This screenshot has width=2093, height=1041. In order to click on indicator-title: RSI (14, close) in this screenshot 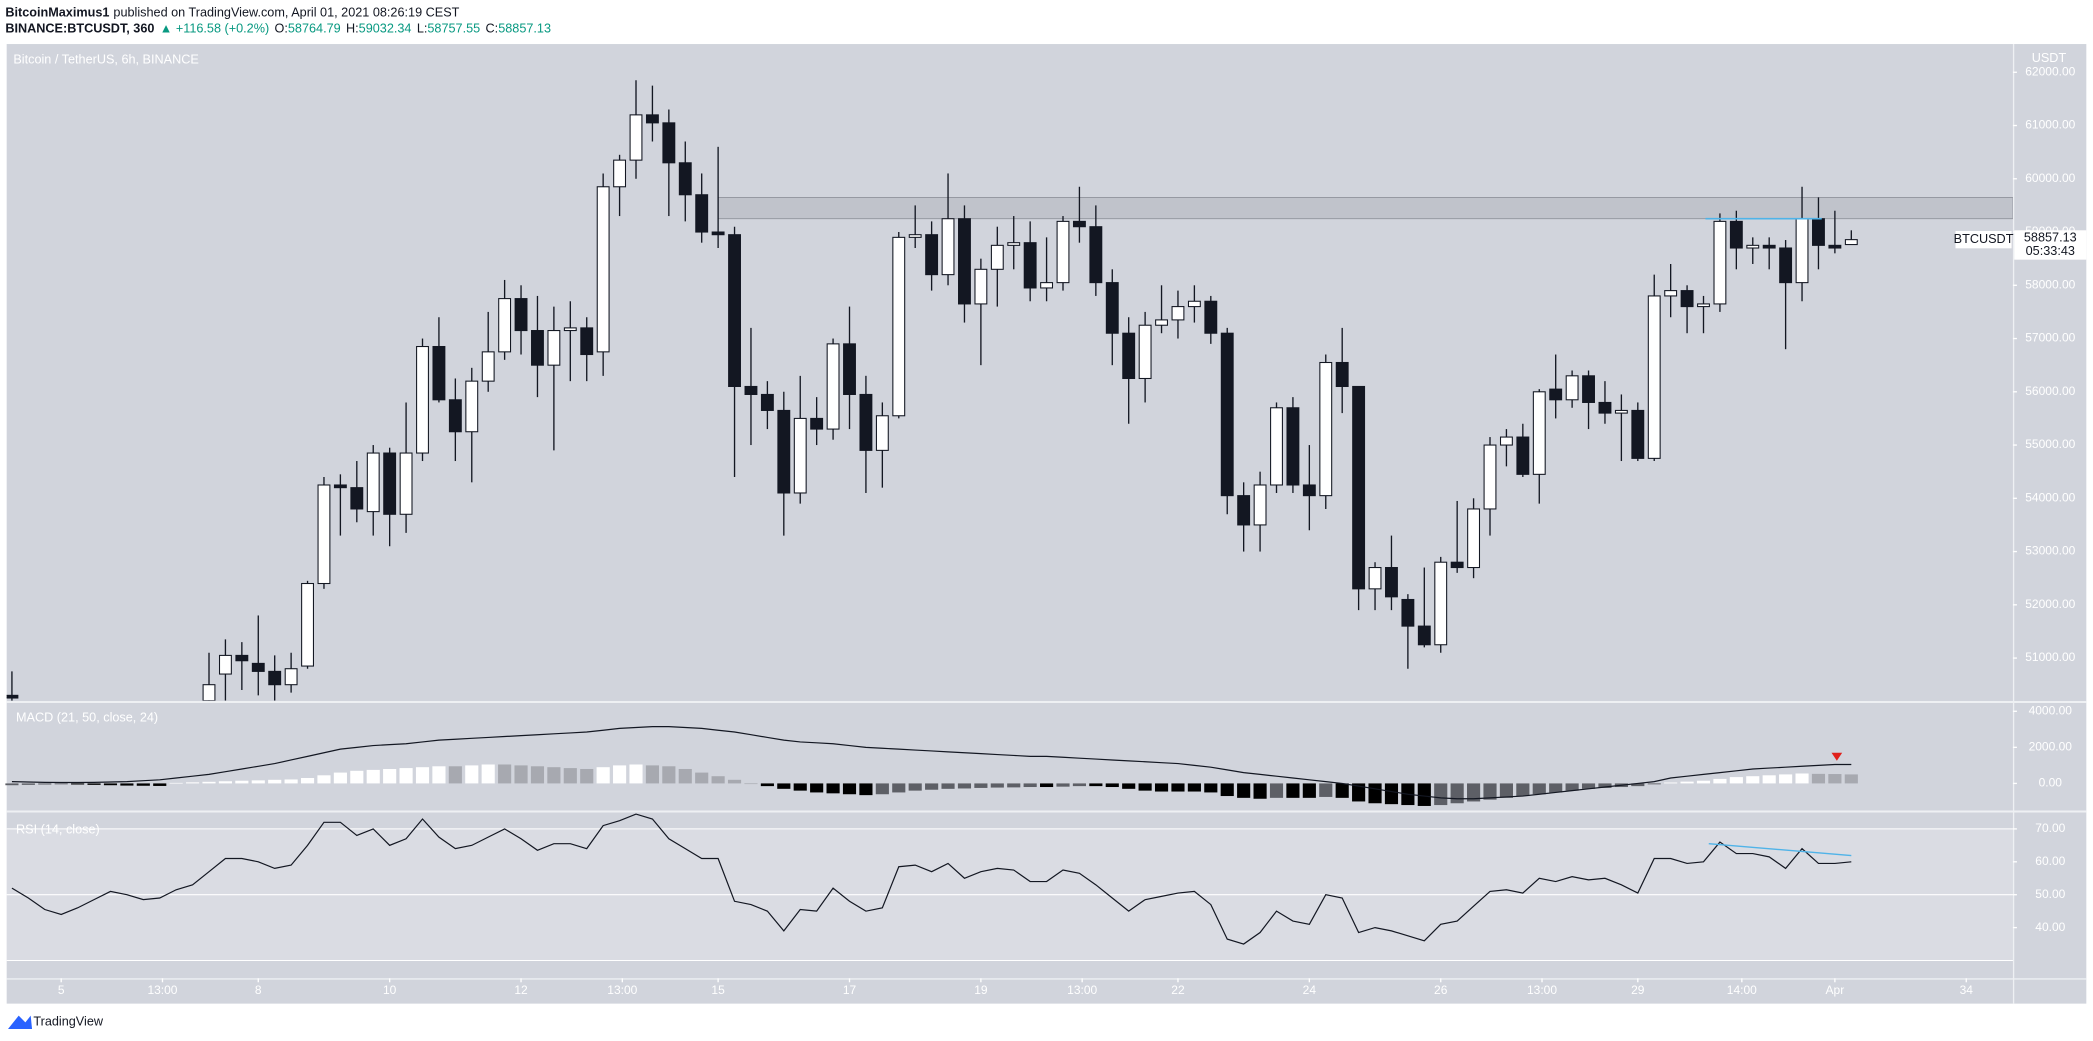, I will do `click(58, 829)`.